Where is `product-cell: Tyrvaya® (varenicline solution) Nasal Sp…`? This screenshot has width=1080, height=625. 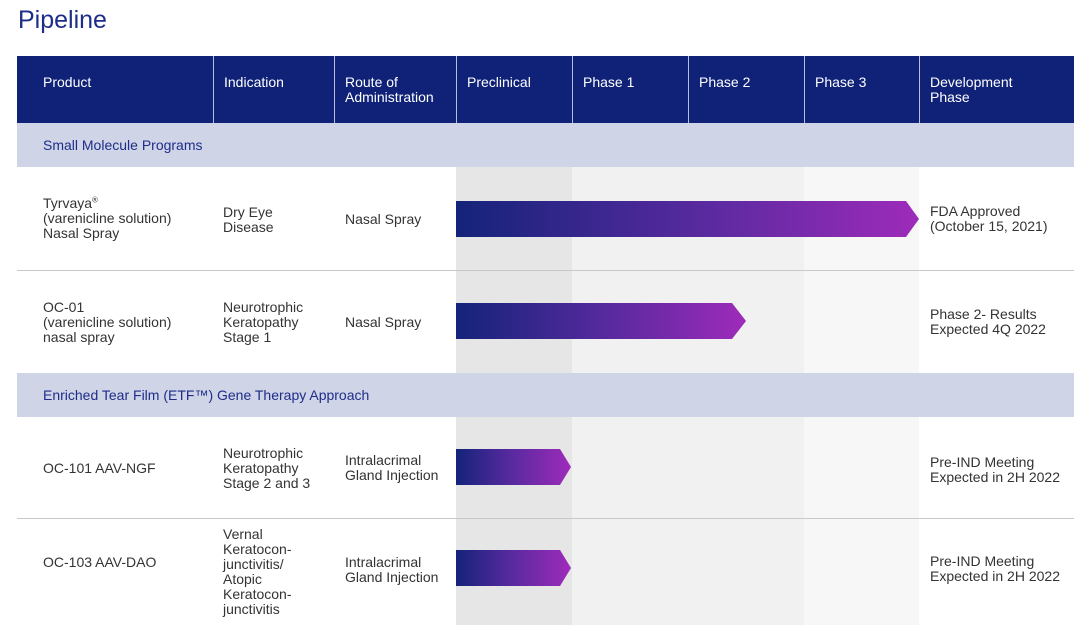
product-cell: Tyrvaya® (varenicline solution) Nasal Sp… is located at coordinates (107, 218).